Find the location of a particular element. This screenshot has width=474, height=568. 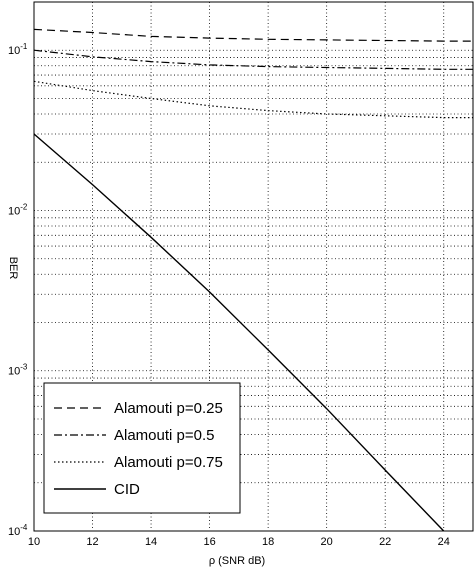

legend-label: Alamouti p=0.75 is located at coordinates (168, 462).